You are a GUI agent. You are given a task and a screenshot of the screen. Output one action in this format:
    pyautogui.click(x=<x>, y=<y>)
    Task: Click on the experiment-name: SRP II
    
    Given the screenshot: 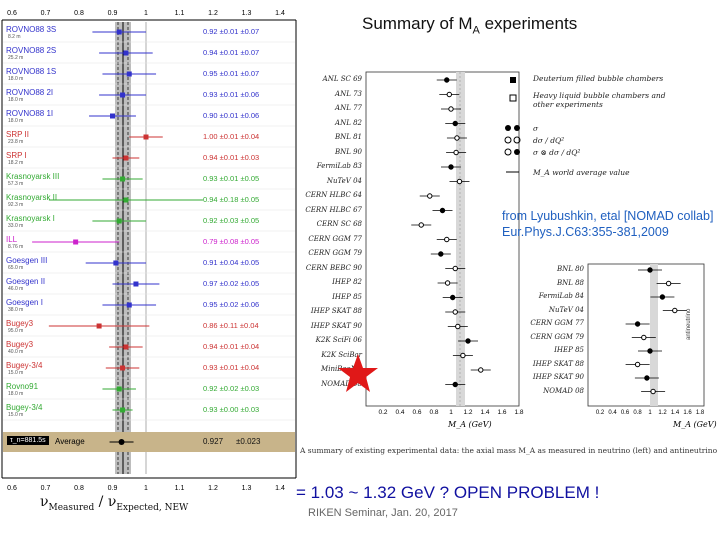 What is the action you would take?
    pyautogui.click(x=17, y=134)
    